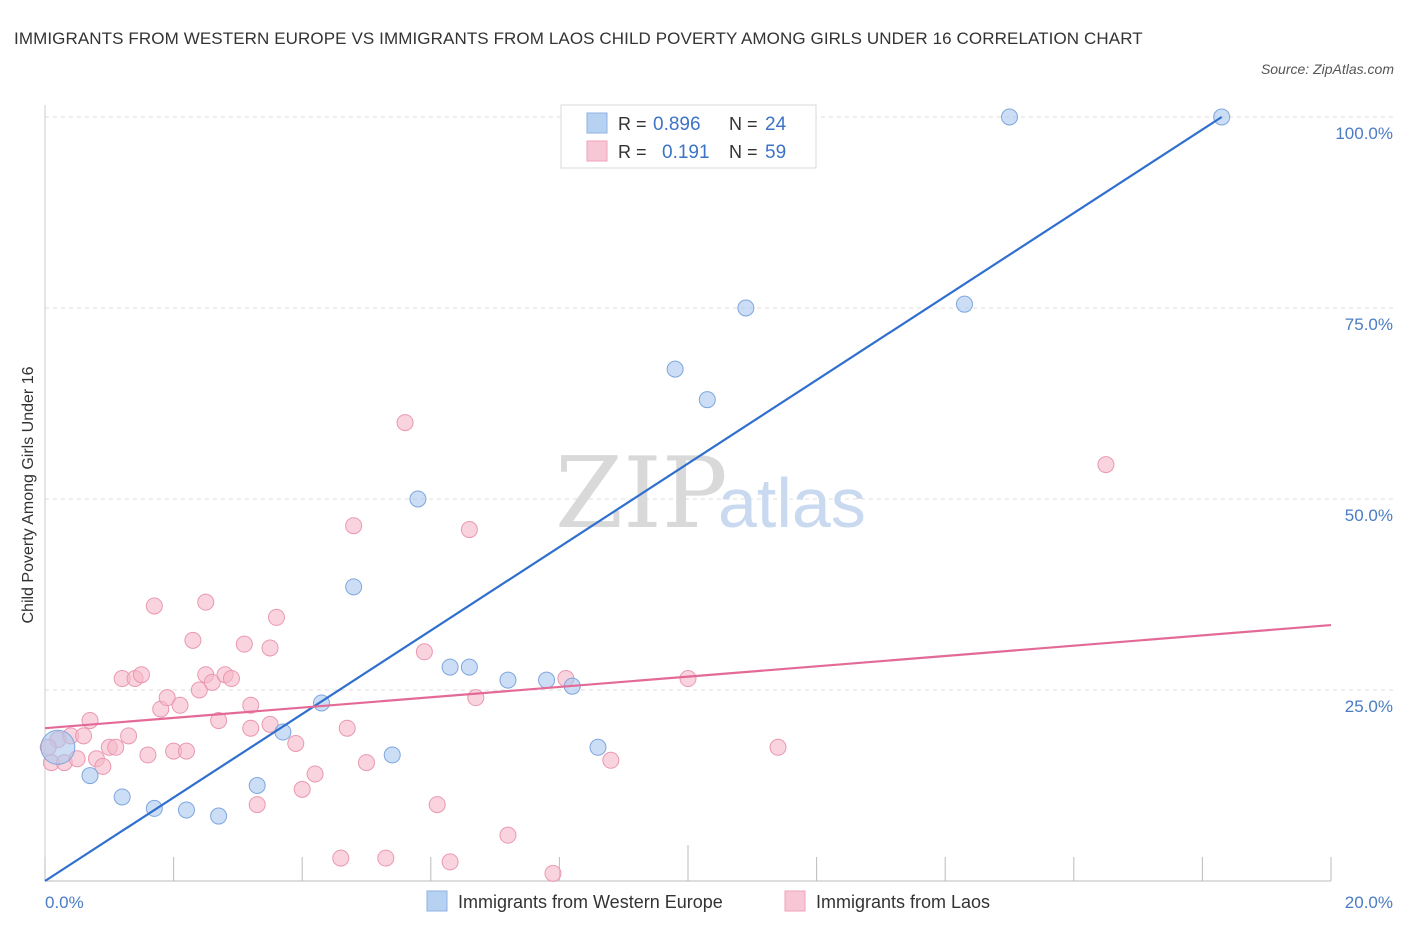  I want to click on legend-n-value-2: 59, so click(775, 152).